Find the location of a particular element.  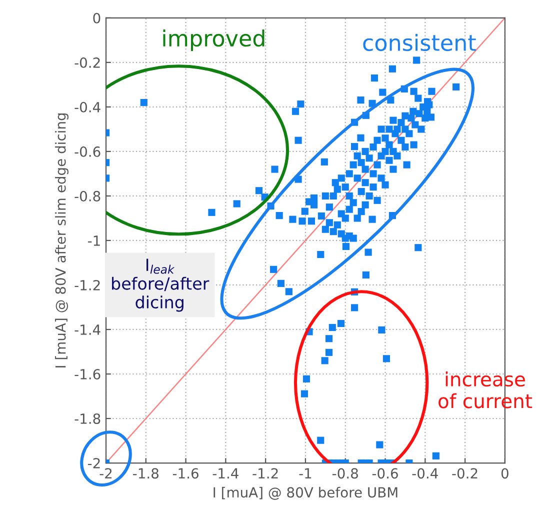

y-tick-label: -0.6 is located at coordinates (87, 151).